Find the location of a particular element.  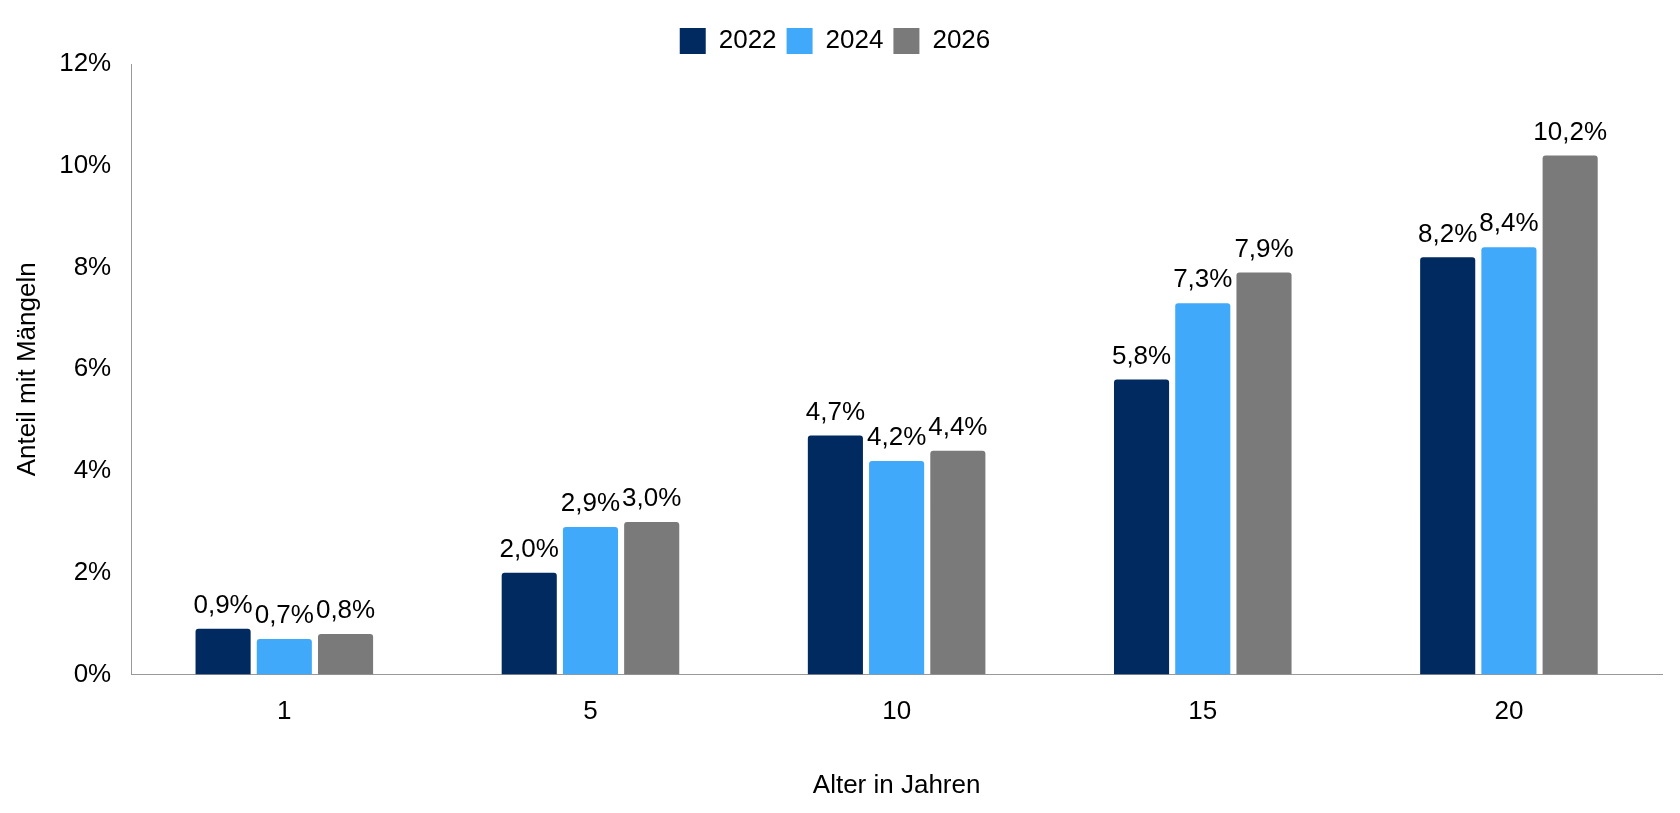

legend-label: 2022 is located at coordinates (747, 39).